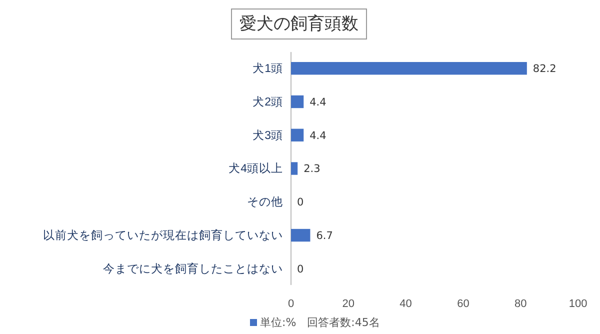 The height and width of the screenshot is (334, 600). I want to click on y-tick-label: 犬2頭, so click(267, 101).